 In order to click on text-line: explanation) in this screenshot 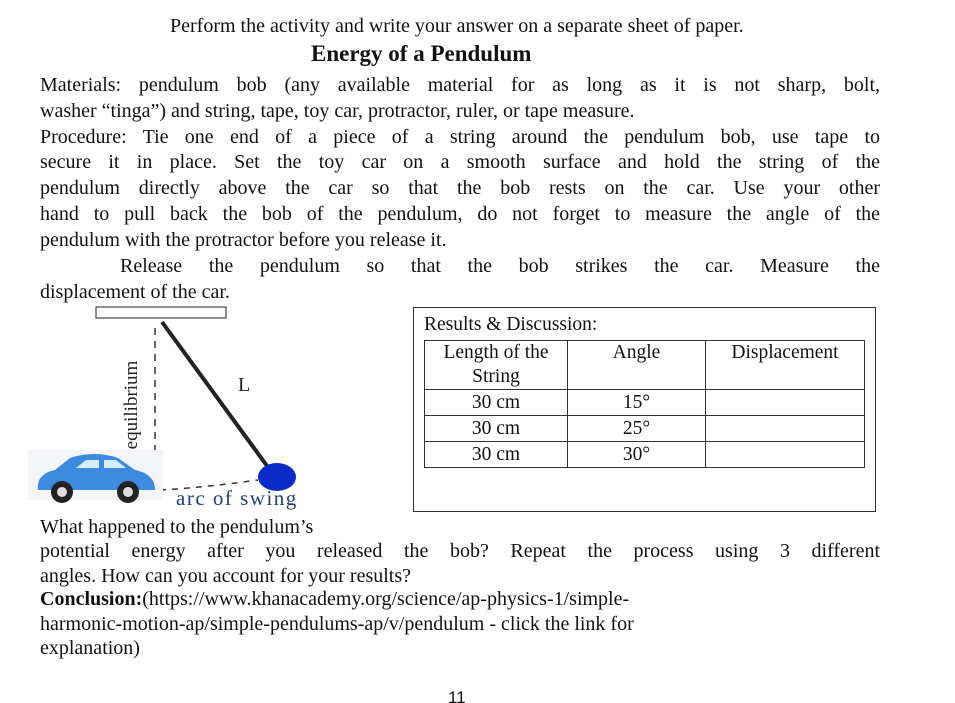, I will do `click(90, 648)`.